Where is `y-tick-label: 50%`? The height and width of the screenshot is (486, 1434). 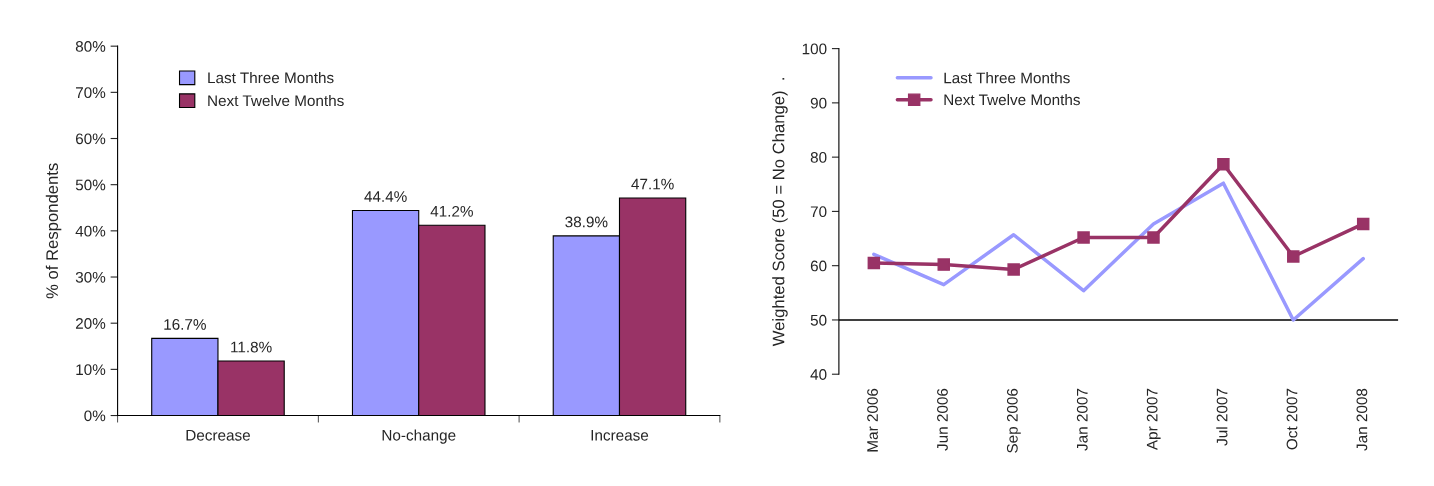 y-tick-label: 50% is located at coordinates (90, 185).